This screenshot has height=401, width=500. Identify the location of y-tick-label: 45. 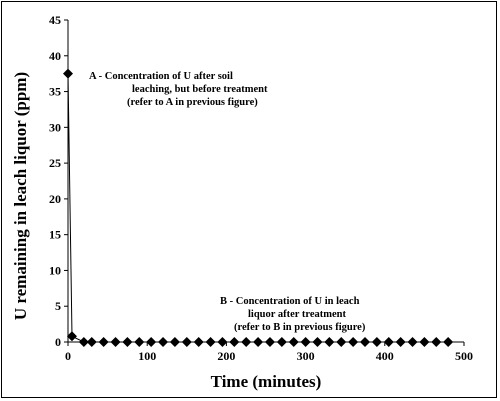
(55, 20).